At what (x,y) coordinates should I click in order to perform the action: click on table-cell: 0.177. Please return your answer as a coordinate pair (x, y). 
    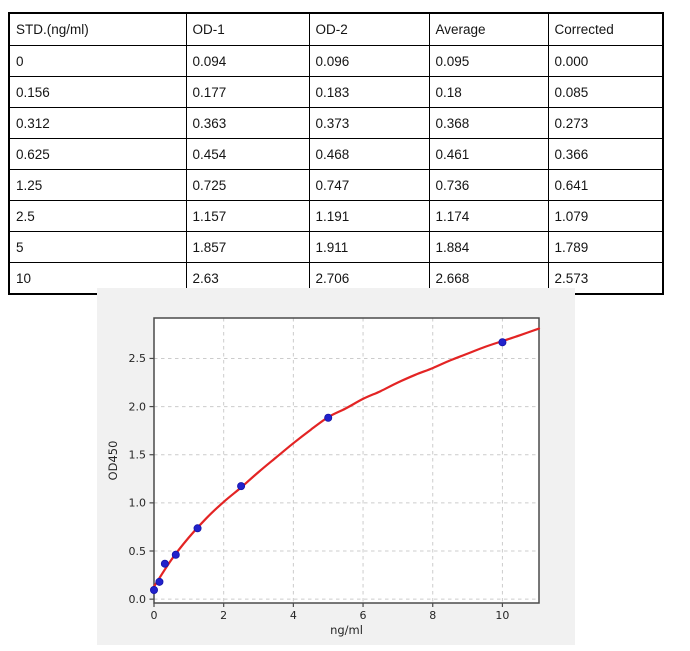
    Looking at the image, I should click on (247, 92).